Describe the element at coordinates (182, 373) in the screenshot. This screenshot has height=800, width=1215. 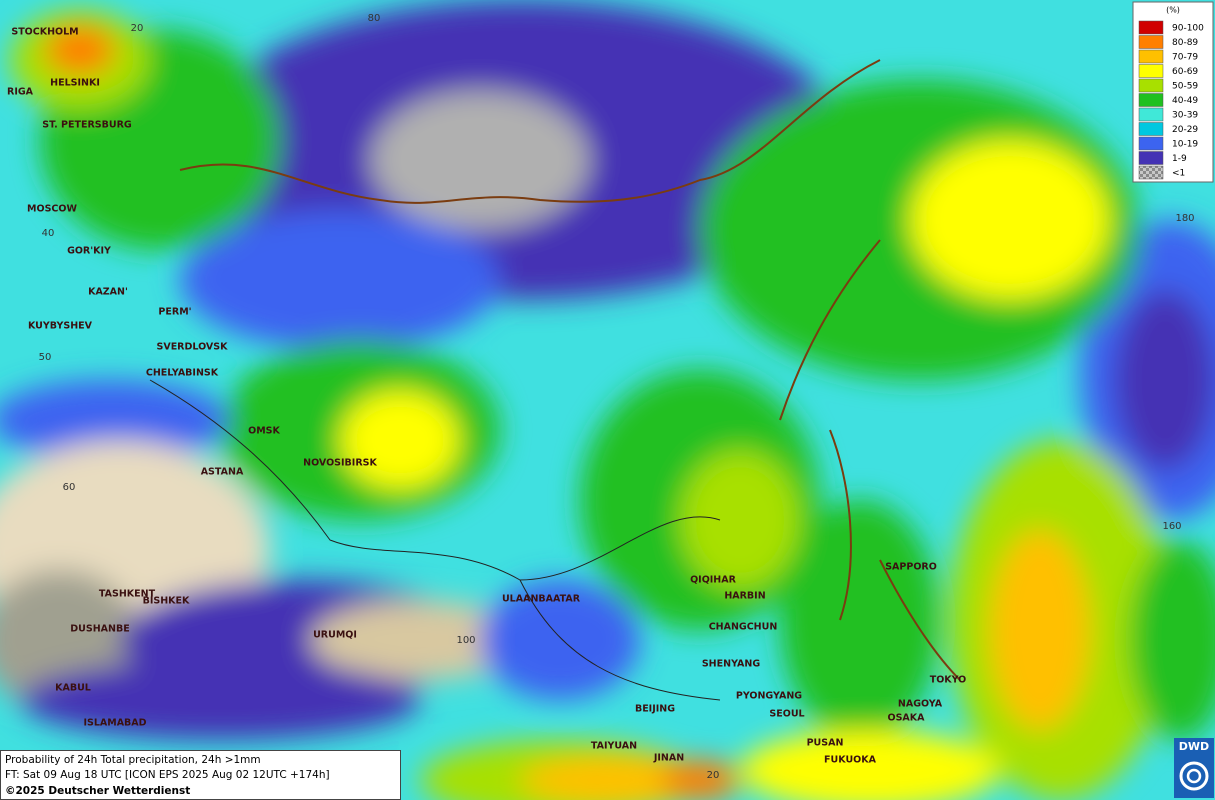
I see `city-label: CHELYABINSK` at that location.